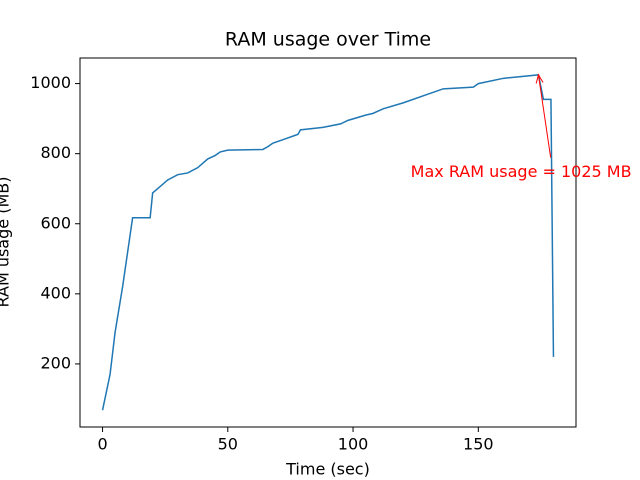  What do you see at coordinates (55, 222) in the screenshot?
I see `y-tick-label: 600` at bounding box center [55, 222].